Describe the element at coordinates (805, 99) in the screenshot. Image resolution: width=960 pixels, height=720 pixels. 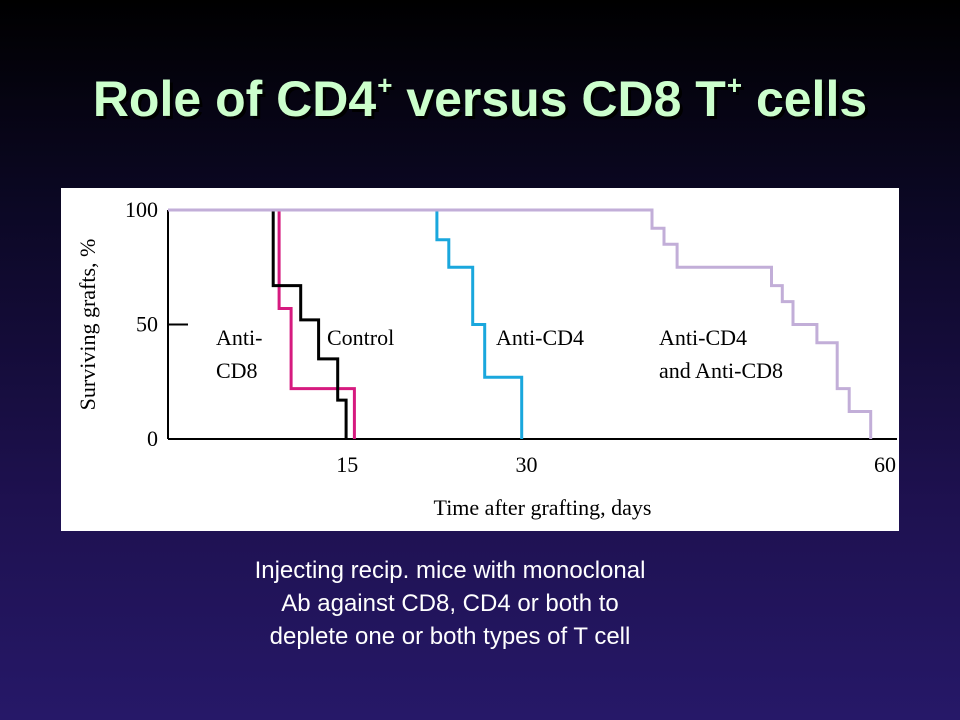
I see `title-text-cells: cells` at that location.